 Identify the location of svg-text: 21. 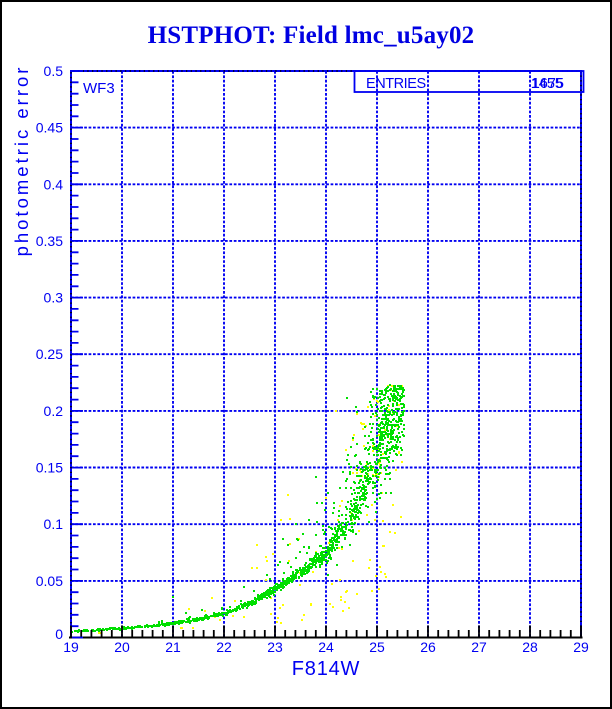
(173, 647).